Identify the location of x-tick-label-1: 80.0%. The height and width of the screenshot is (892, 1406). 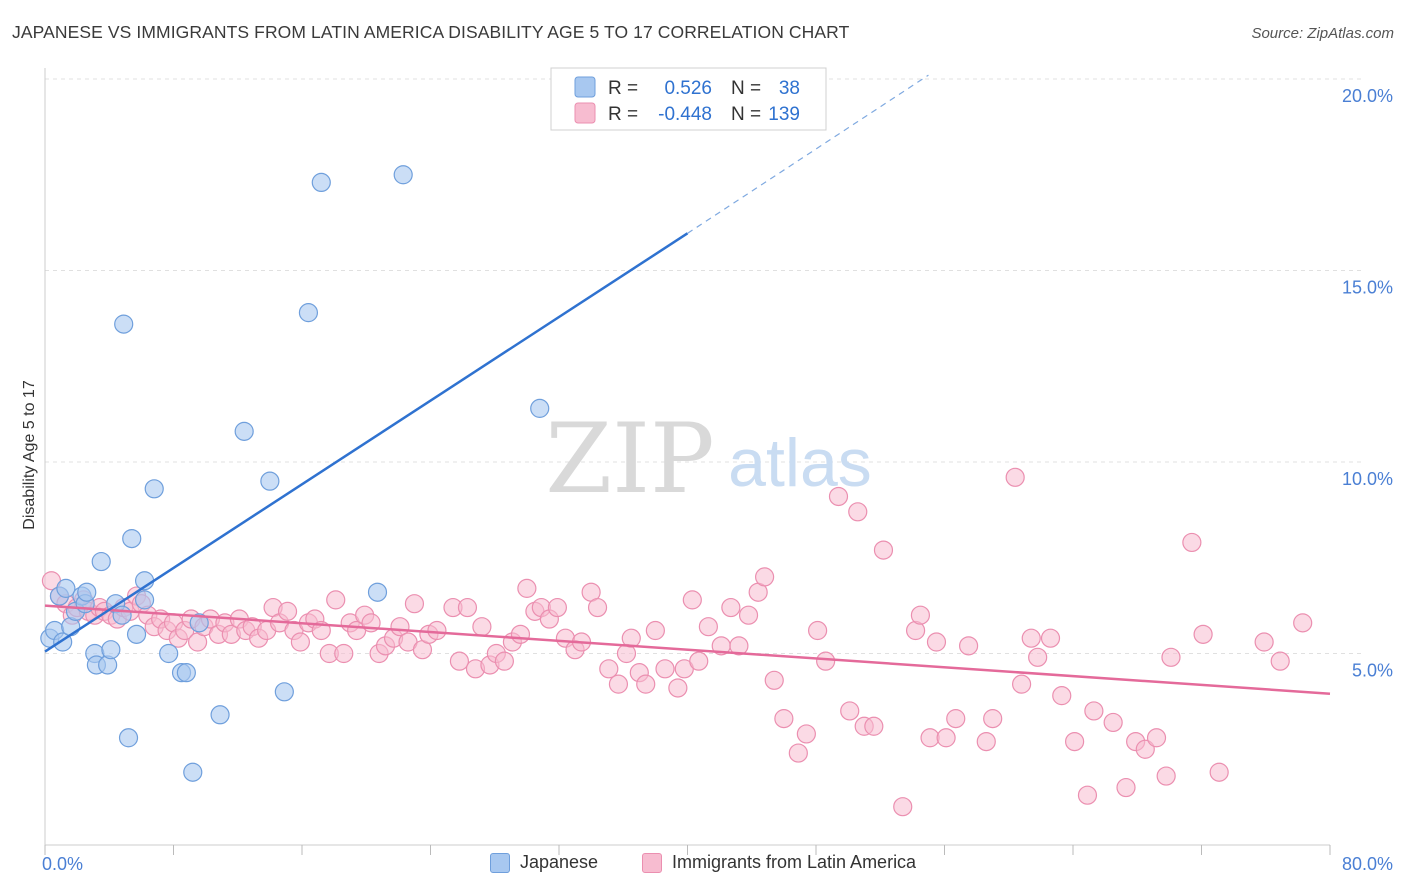
(1367, 864).